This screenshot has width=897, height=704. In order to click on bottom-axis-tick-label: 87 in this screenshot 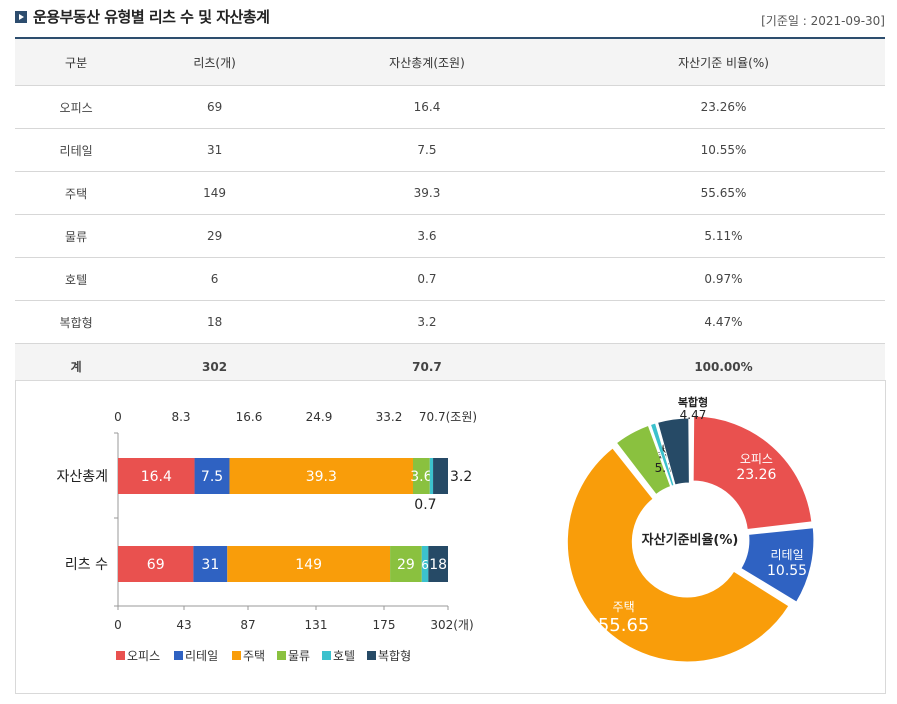, I will do `click(247, 625)`.